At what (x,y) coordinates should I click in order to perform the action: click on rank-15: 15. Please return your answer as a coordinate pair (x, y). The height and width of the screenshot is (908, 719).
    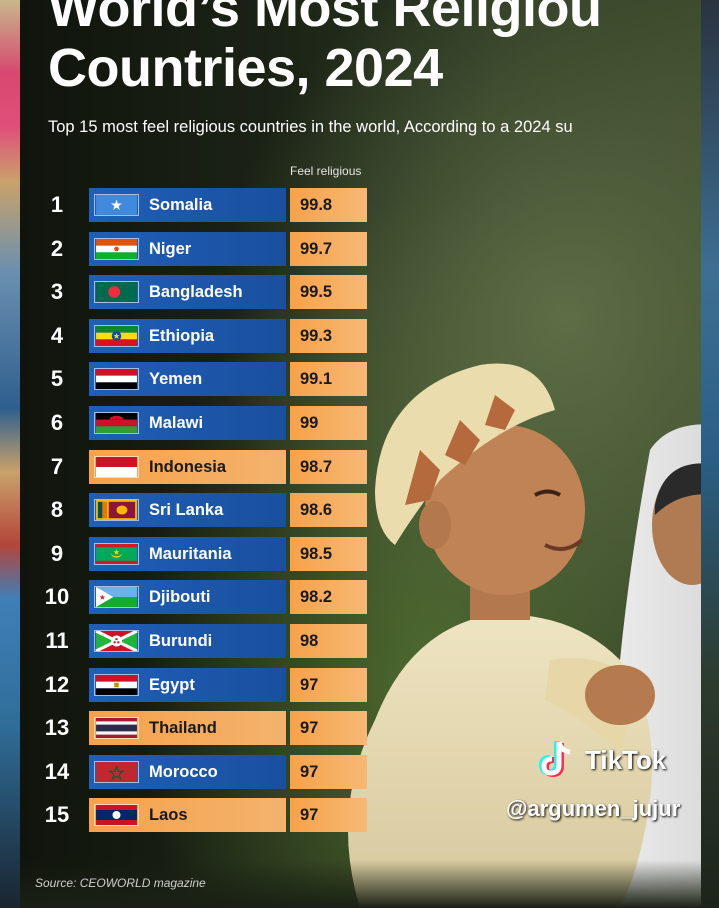
    Looking at the image, I should click on (57, 814).